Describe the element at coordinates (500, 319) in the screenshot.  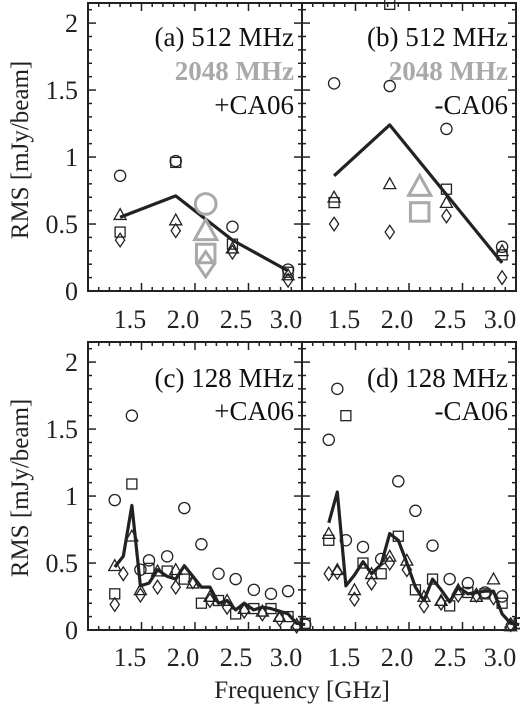
I see `x-tick-label: 3.0` at that location.